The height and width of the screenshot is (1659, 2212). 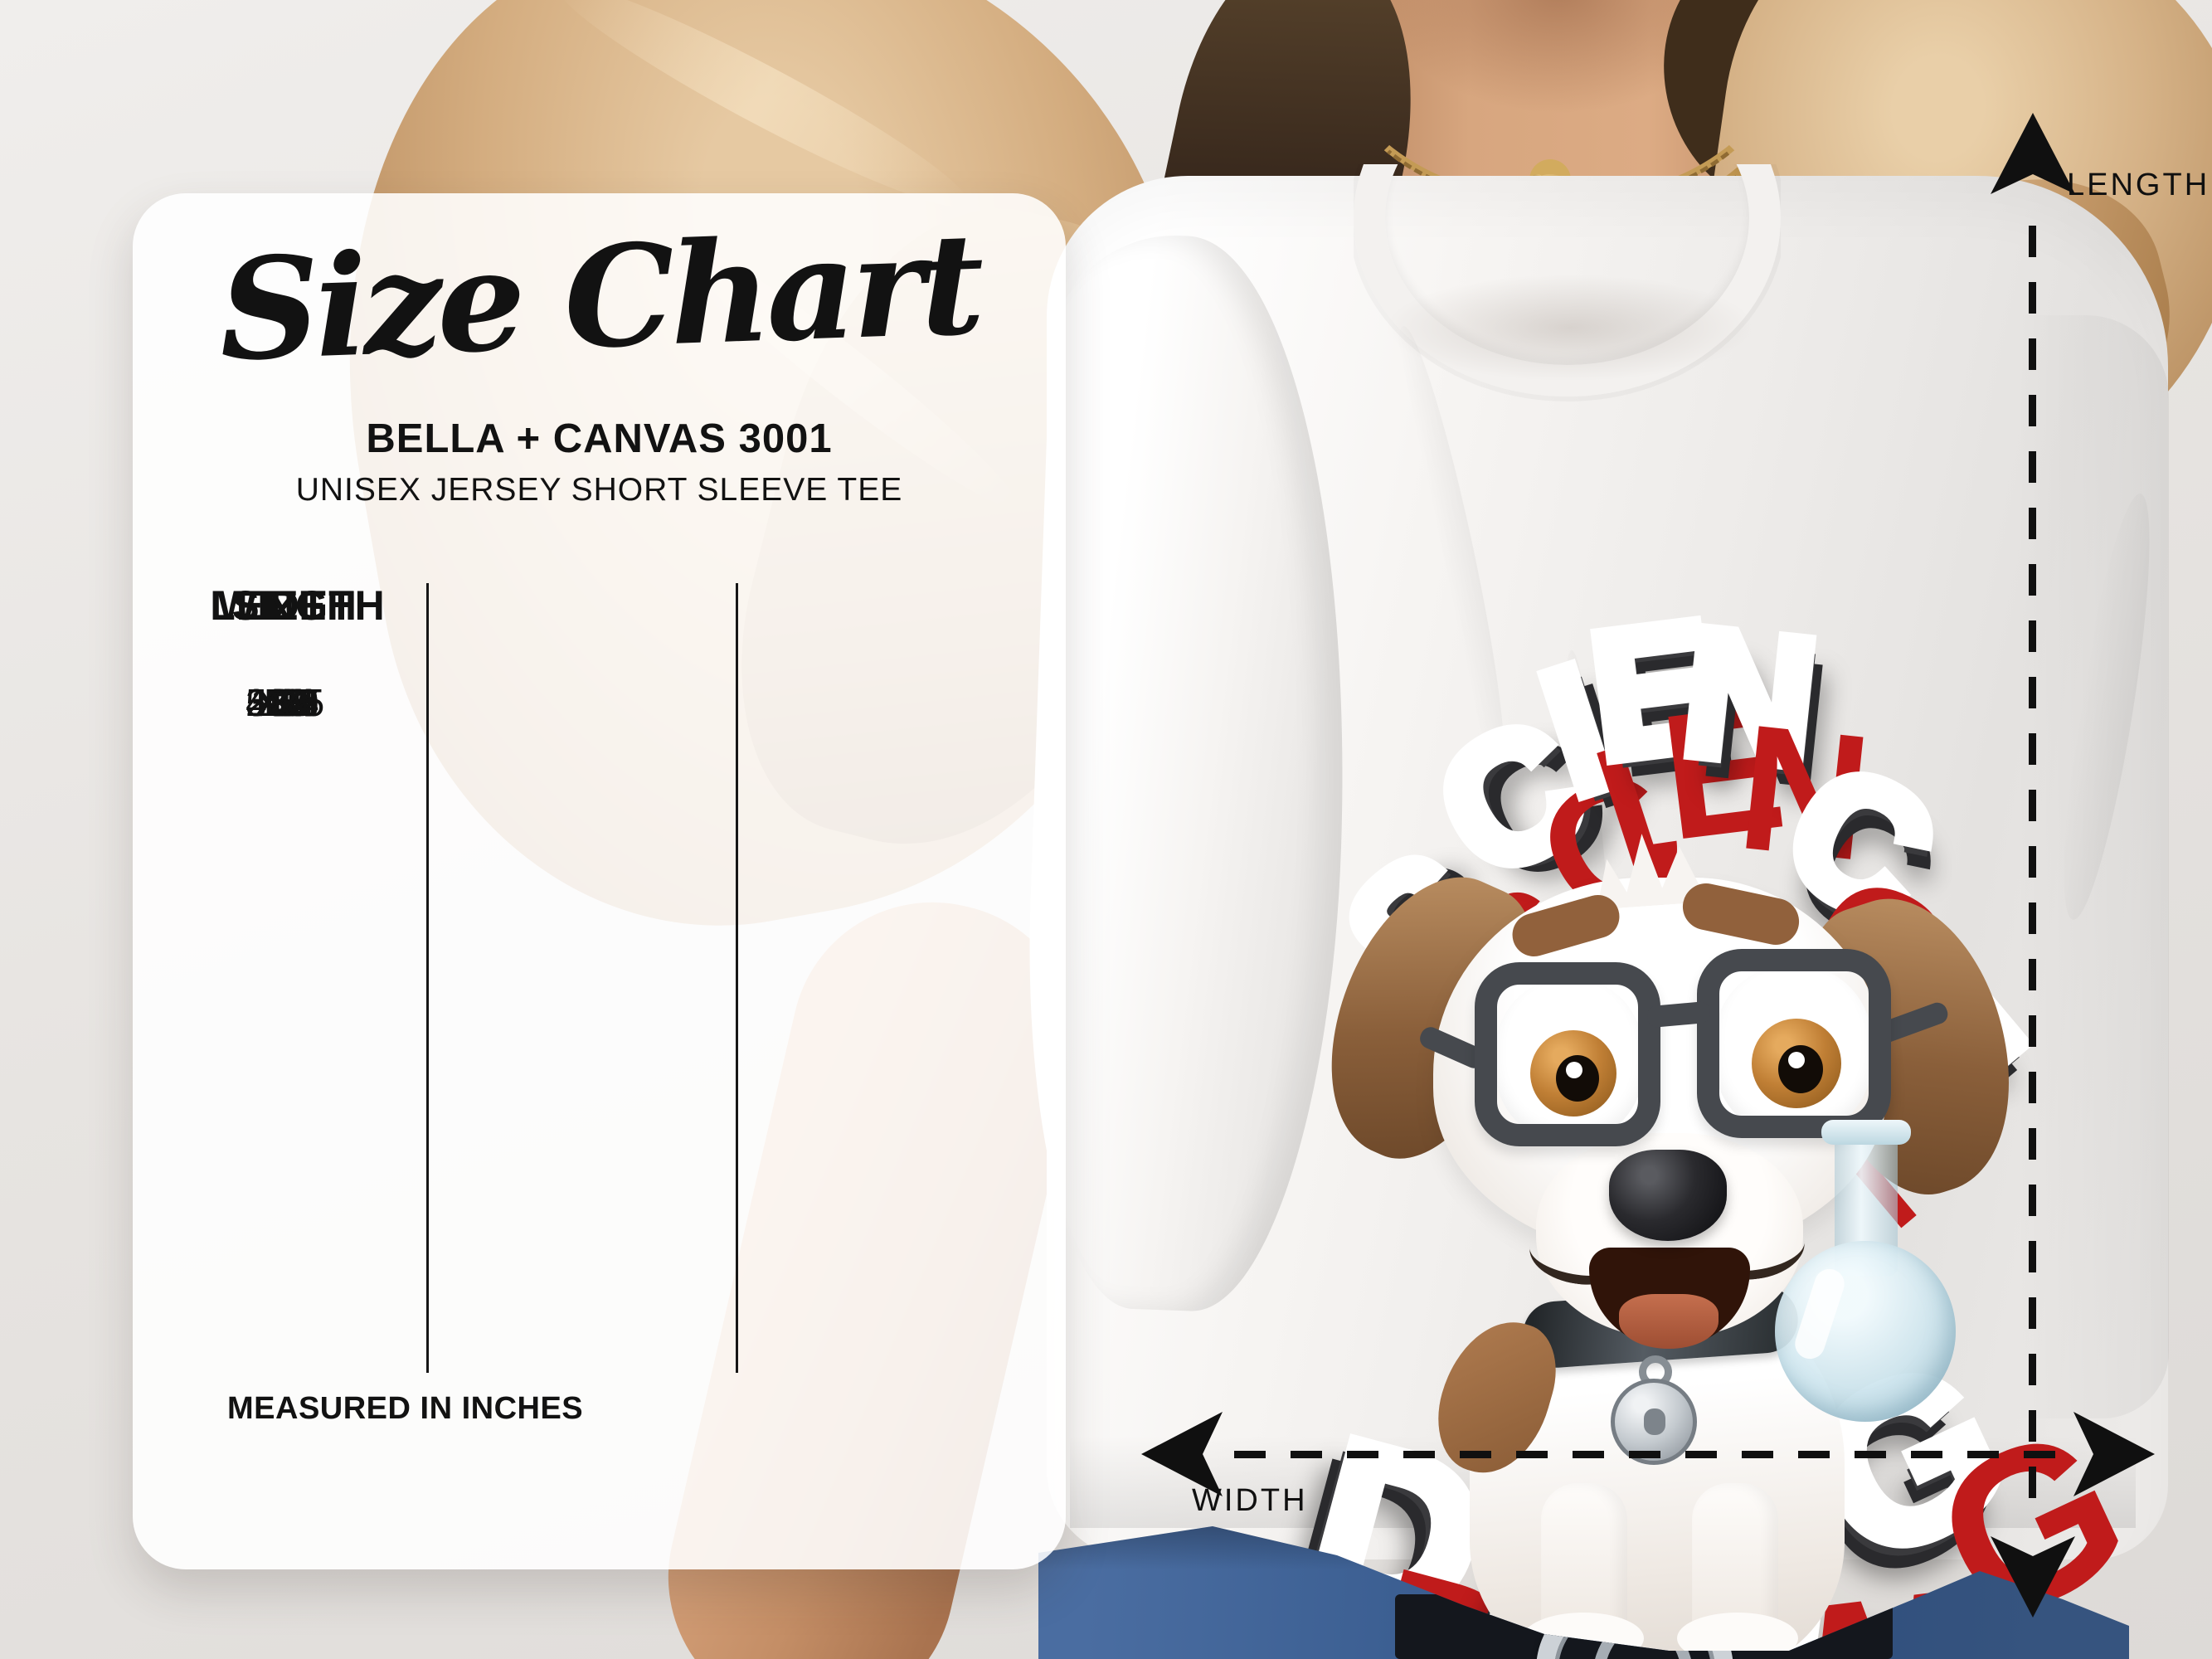 What do you see at coordinates (1654, 1421) in the screenshot?
I see `dog-tag-slot` at bounding box center [1654, 1421].